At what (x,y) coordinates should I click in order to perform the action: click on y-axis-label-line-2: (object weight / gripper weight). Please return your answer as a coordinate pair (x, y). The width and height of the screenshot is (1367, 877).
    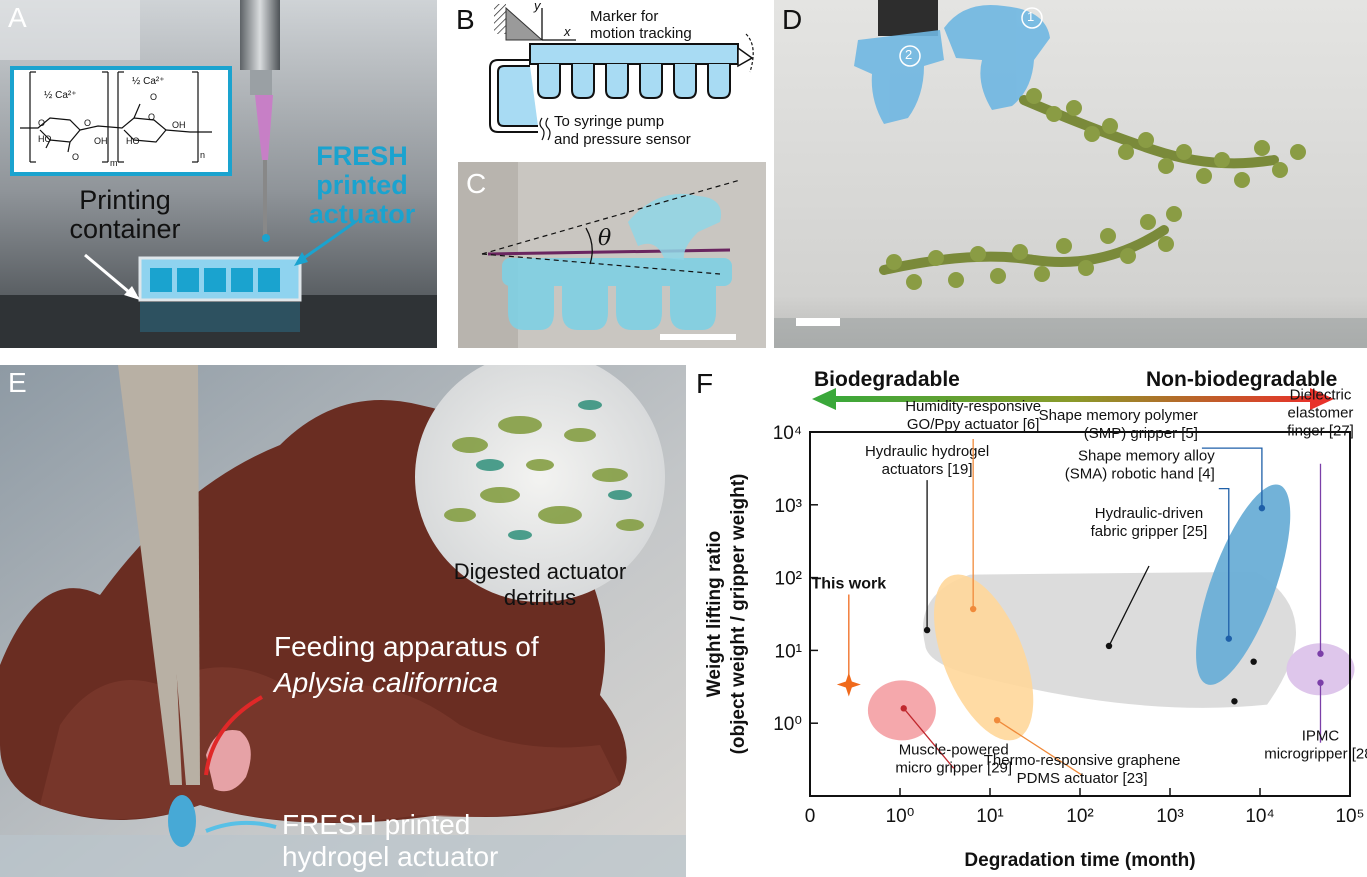
    Looking at the image, I should click on (738, 614).